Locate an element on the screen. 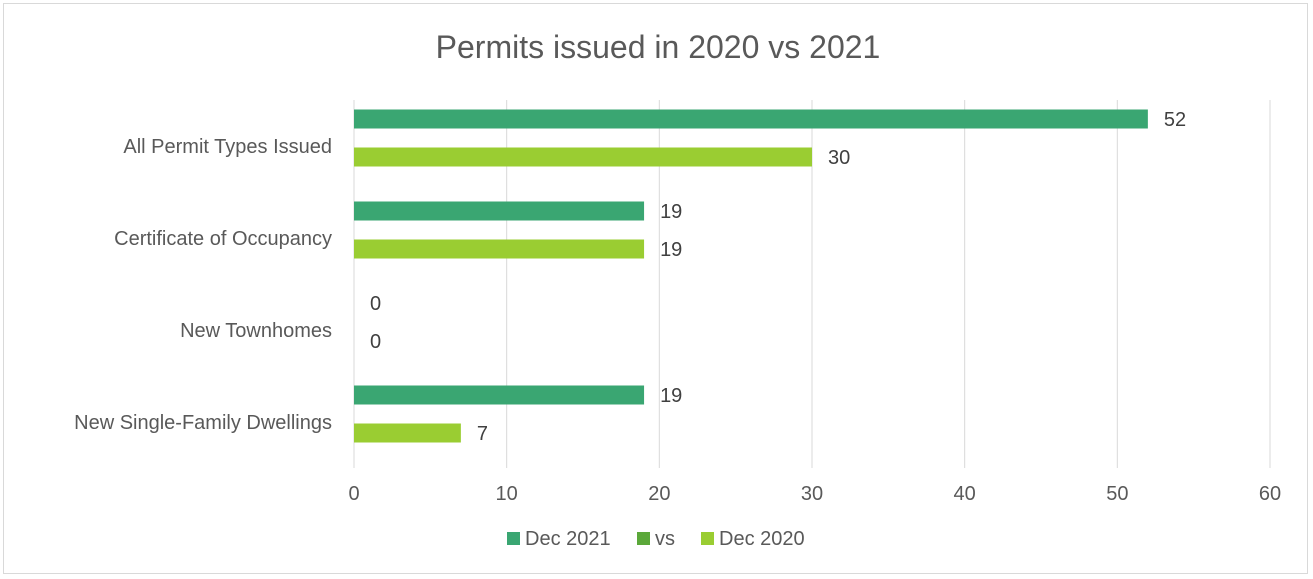 This screenshot has width=1313, height=579. category-label: All Permit Types Issued is located at coordinates (227, 147).